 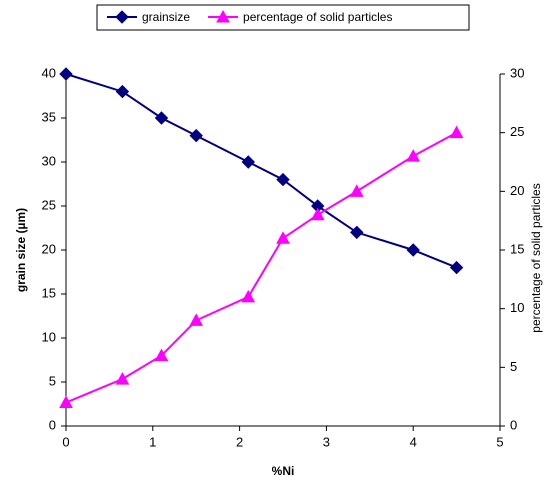 What do you see at coordinates (21, 250) in the screenshot?
I see `y-axis-label: grain size (µm)` at bounding box center [21, 250].